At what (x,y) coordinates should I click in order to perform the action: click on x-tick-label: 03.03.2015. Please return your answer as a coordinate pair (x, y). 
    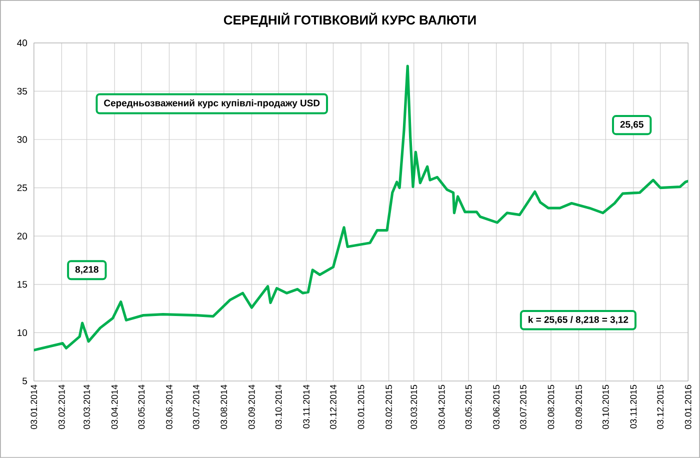
    Looking at the image, I should click on (414, 407).